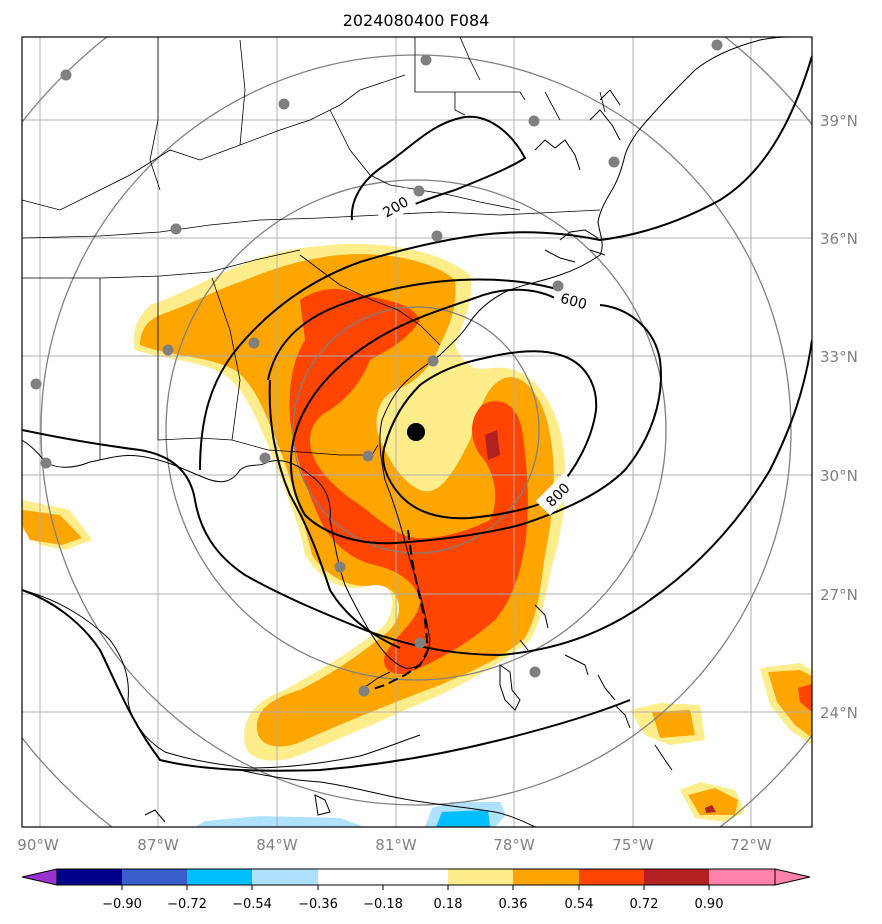  What do you see at coordinates (579, 904) in the screenshot?
I see `colorbar-tick-label: 0.54` at bounding box center [579, 904].